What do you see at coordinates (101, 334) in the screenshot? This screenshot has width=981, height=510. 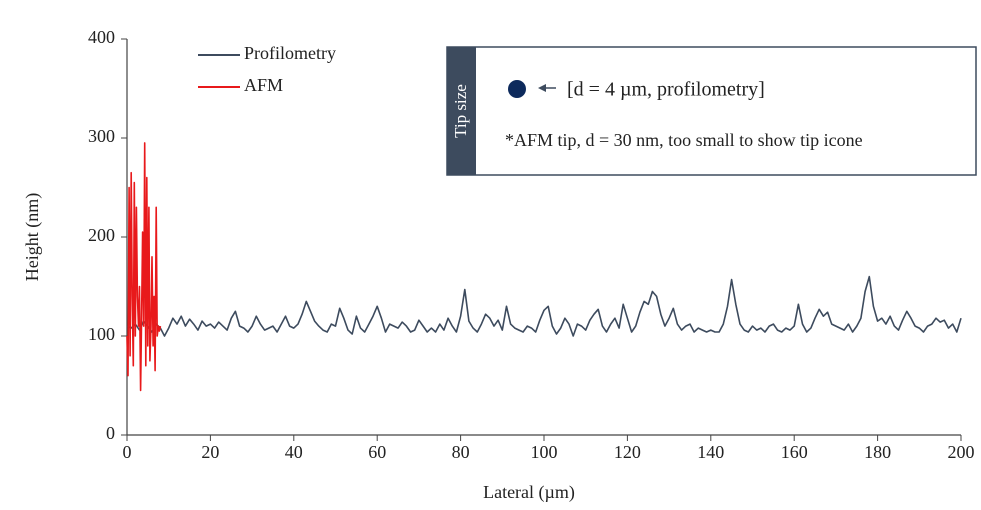 I see `y-tick-label: 100` at bounding box center [101, 334].